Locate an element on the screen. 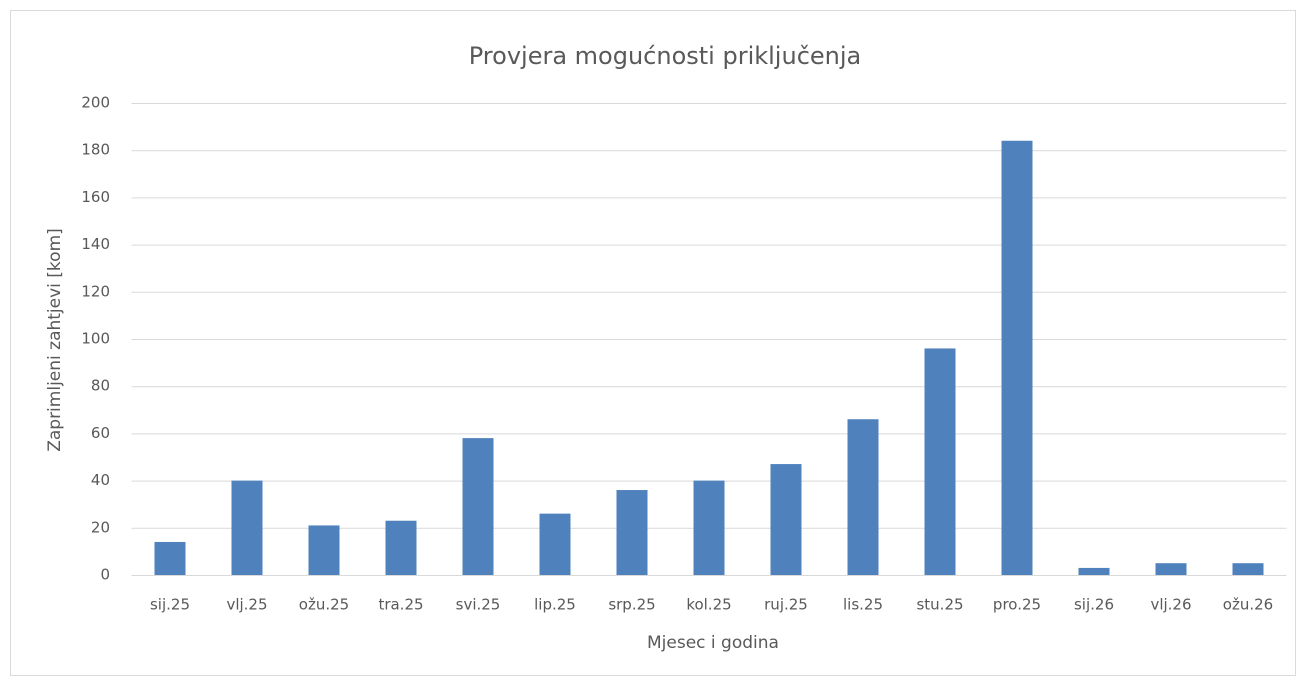  x-tick-label: ožu.26 is located at coordinates (1248, 605).